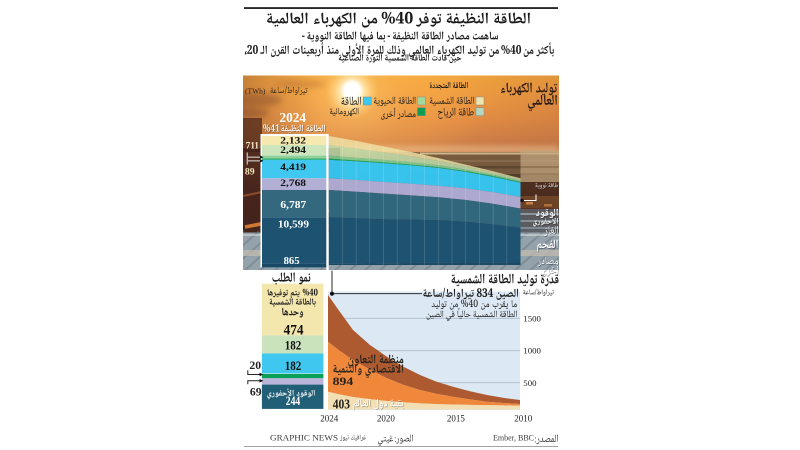  I want to click on svg-text: 89, so click(250, 172).